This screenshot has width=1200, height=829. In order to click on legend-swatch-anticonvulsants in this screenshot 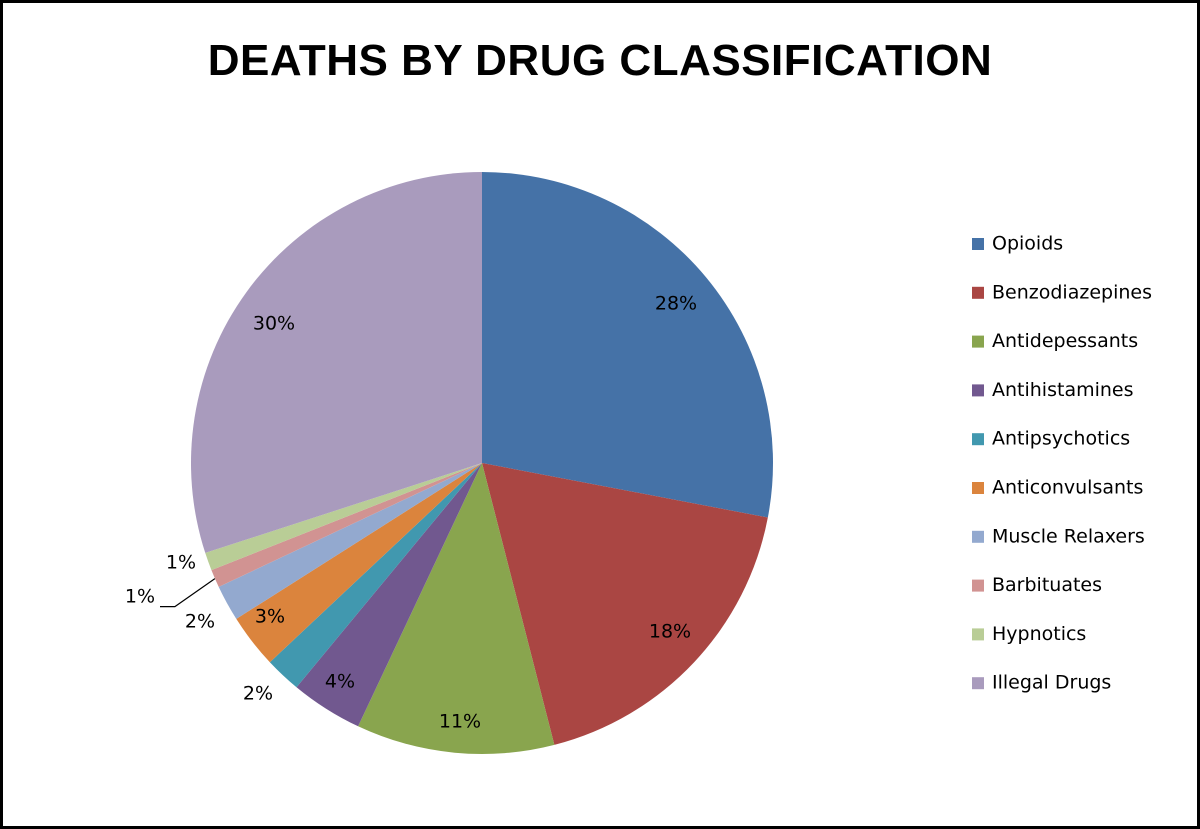, I will do `click(978, 488)`.